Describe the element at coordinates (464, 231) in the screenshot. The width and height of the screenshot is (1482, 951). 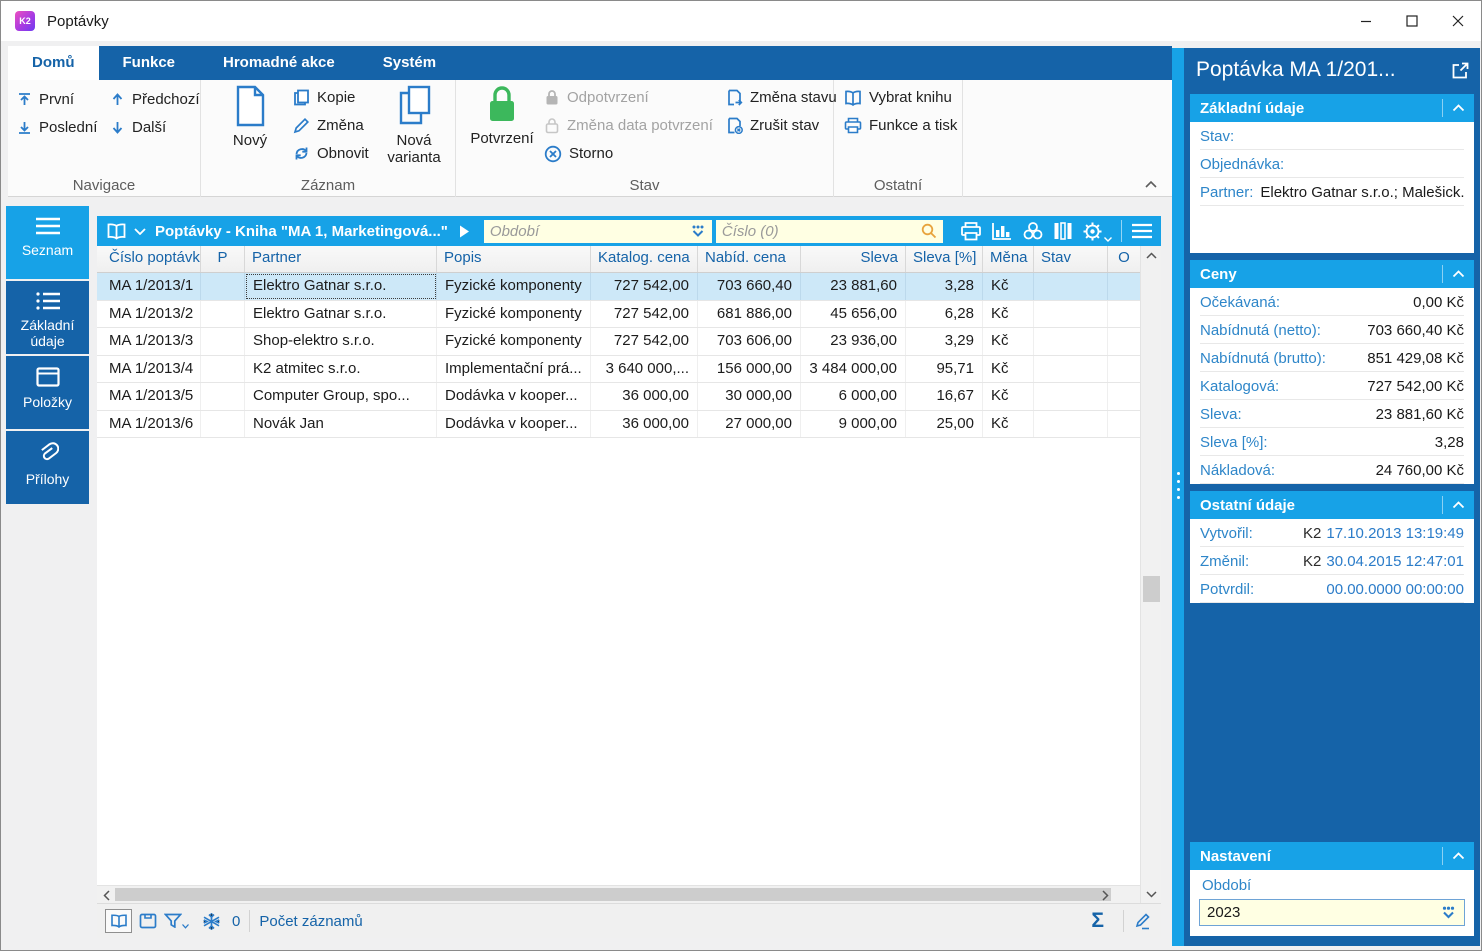
I see `play-icon` at that location.